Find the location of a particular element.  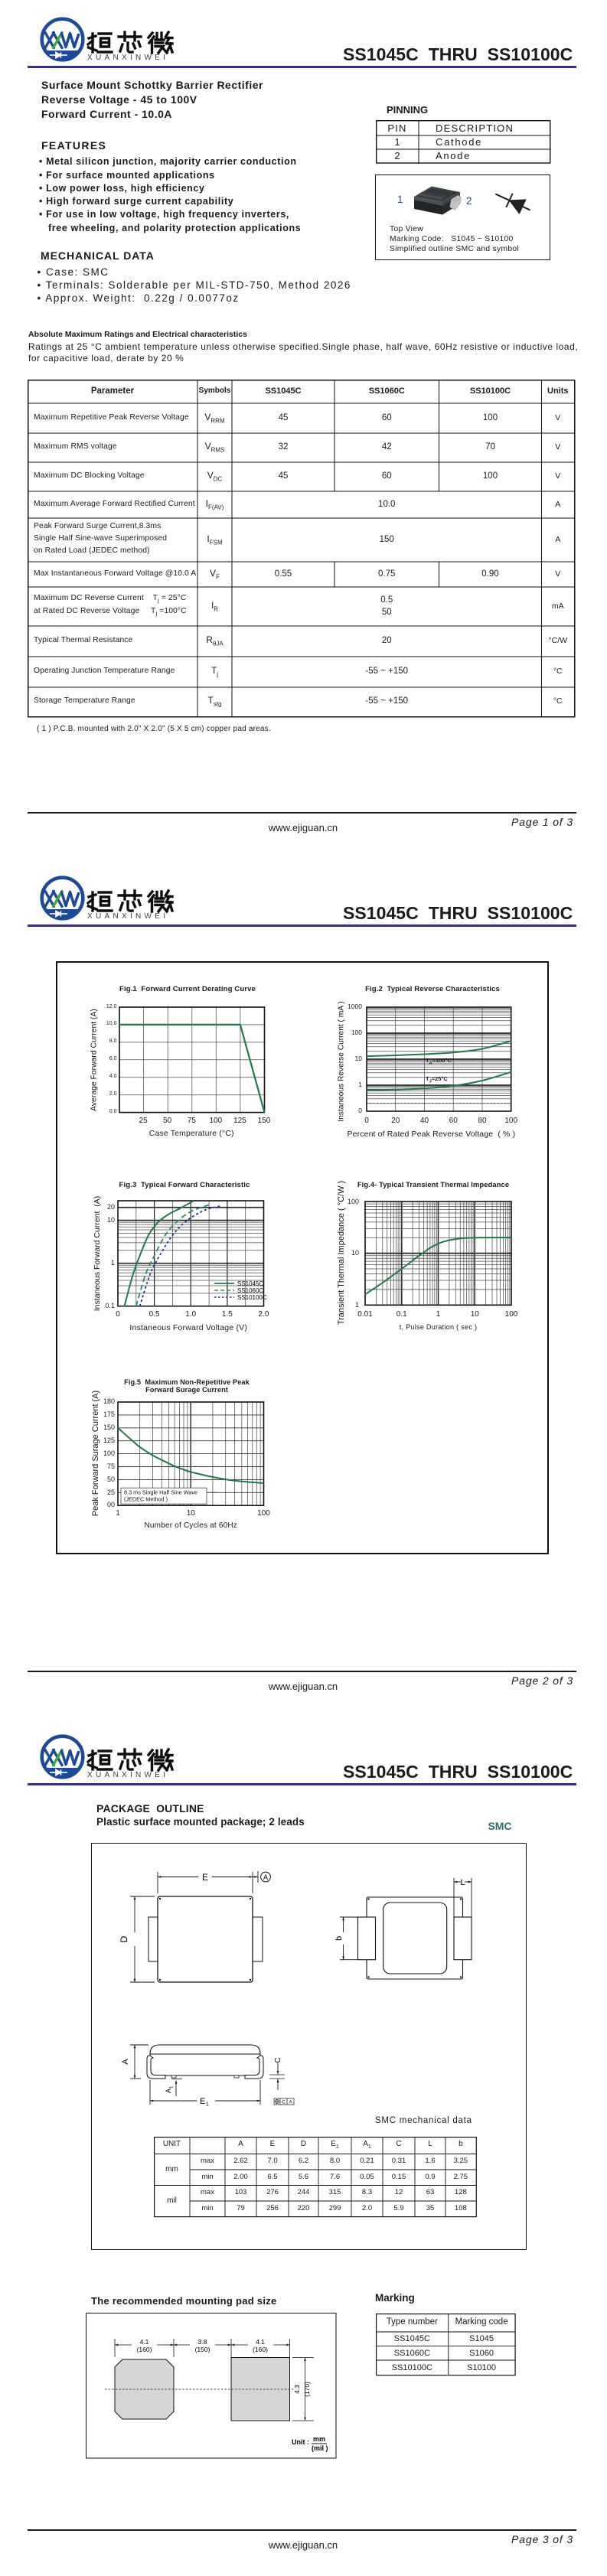

svg-text: SS1060C is located at coordinates (250, 1290).